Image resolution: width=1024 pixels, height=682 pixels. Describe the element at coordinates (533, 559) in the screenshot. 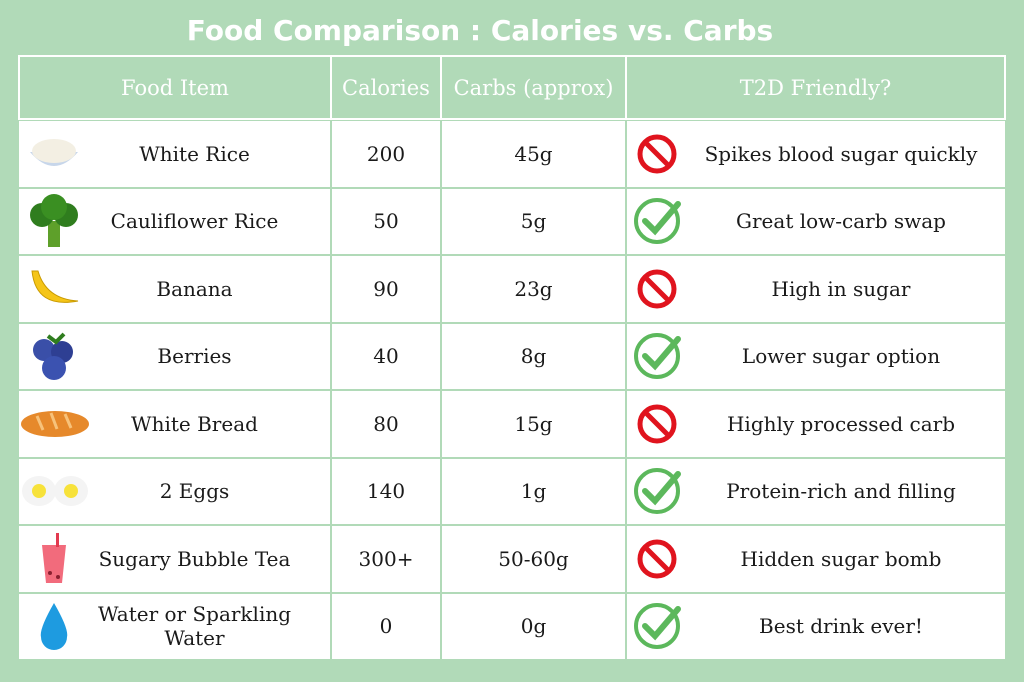

I see `carbs-cell: 50-60g` at that location.